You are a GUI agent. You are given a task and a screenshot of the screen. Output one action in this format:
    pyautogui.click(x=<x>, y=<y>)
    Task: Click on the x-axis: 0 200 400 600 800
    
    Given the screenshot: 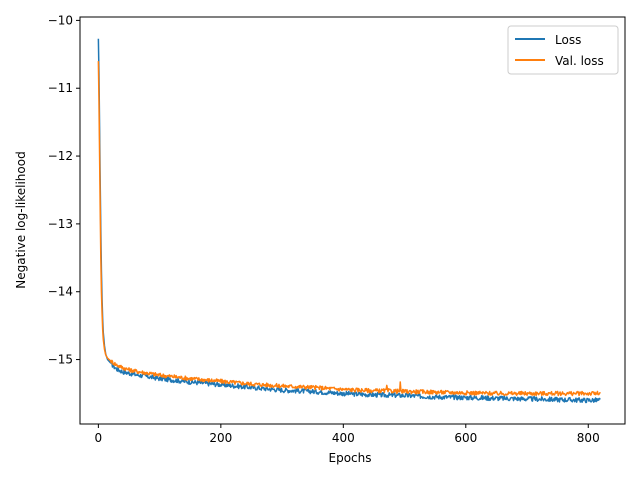 What is the action you would take?
    pyautogui.click(x=347, y=434)
    